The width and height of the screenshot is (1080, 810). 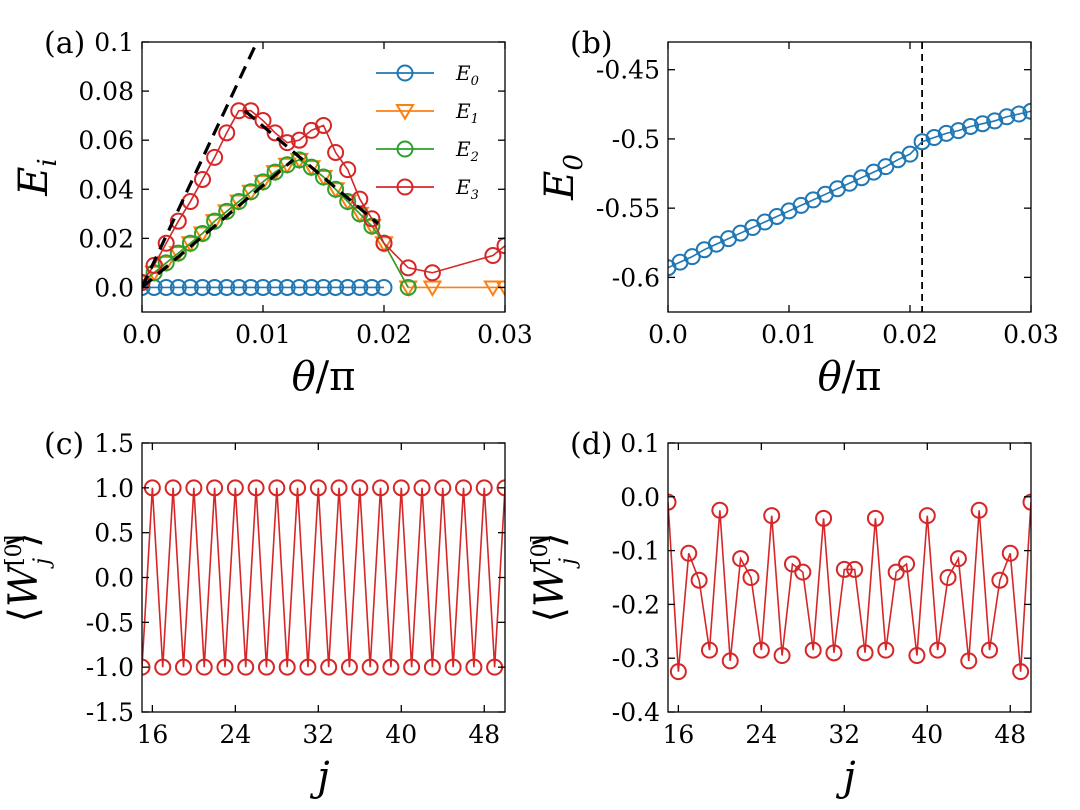 What do you see at coordinates (263, 334) in the screenshot?
I see `x-tick-label: 0.01` at bounding box center [263, 334].